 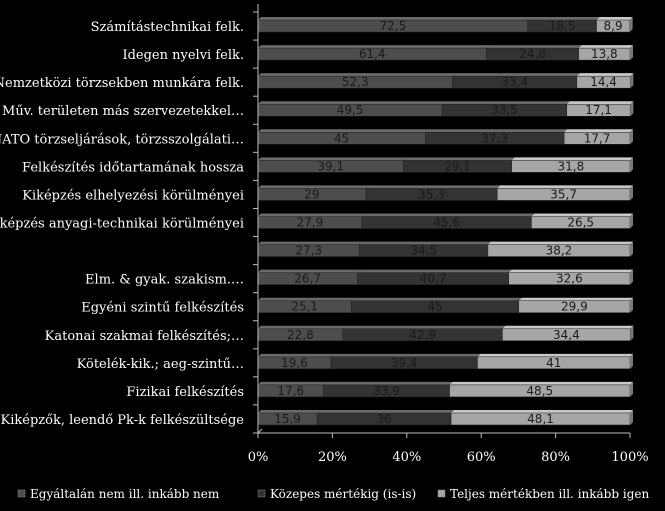 What do you see at coordinates (310, 223) in the screenshot?
I see `value-label-seg-low-7: 27,9` at bounding box center [310, 223].